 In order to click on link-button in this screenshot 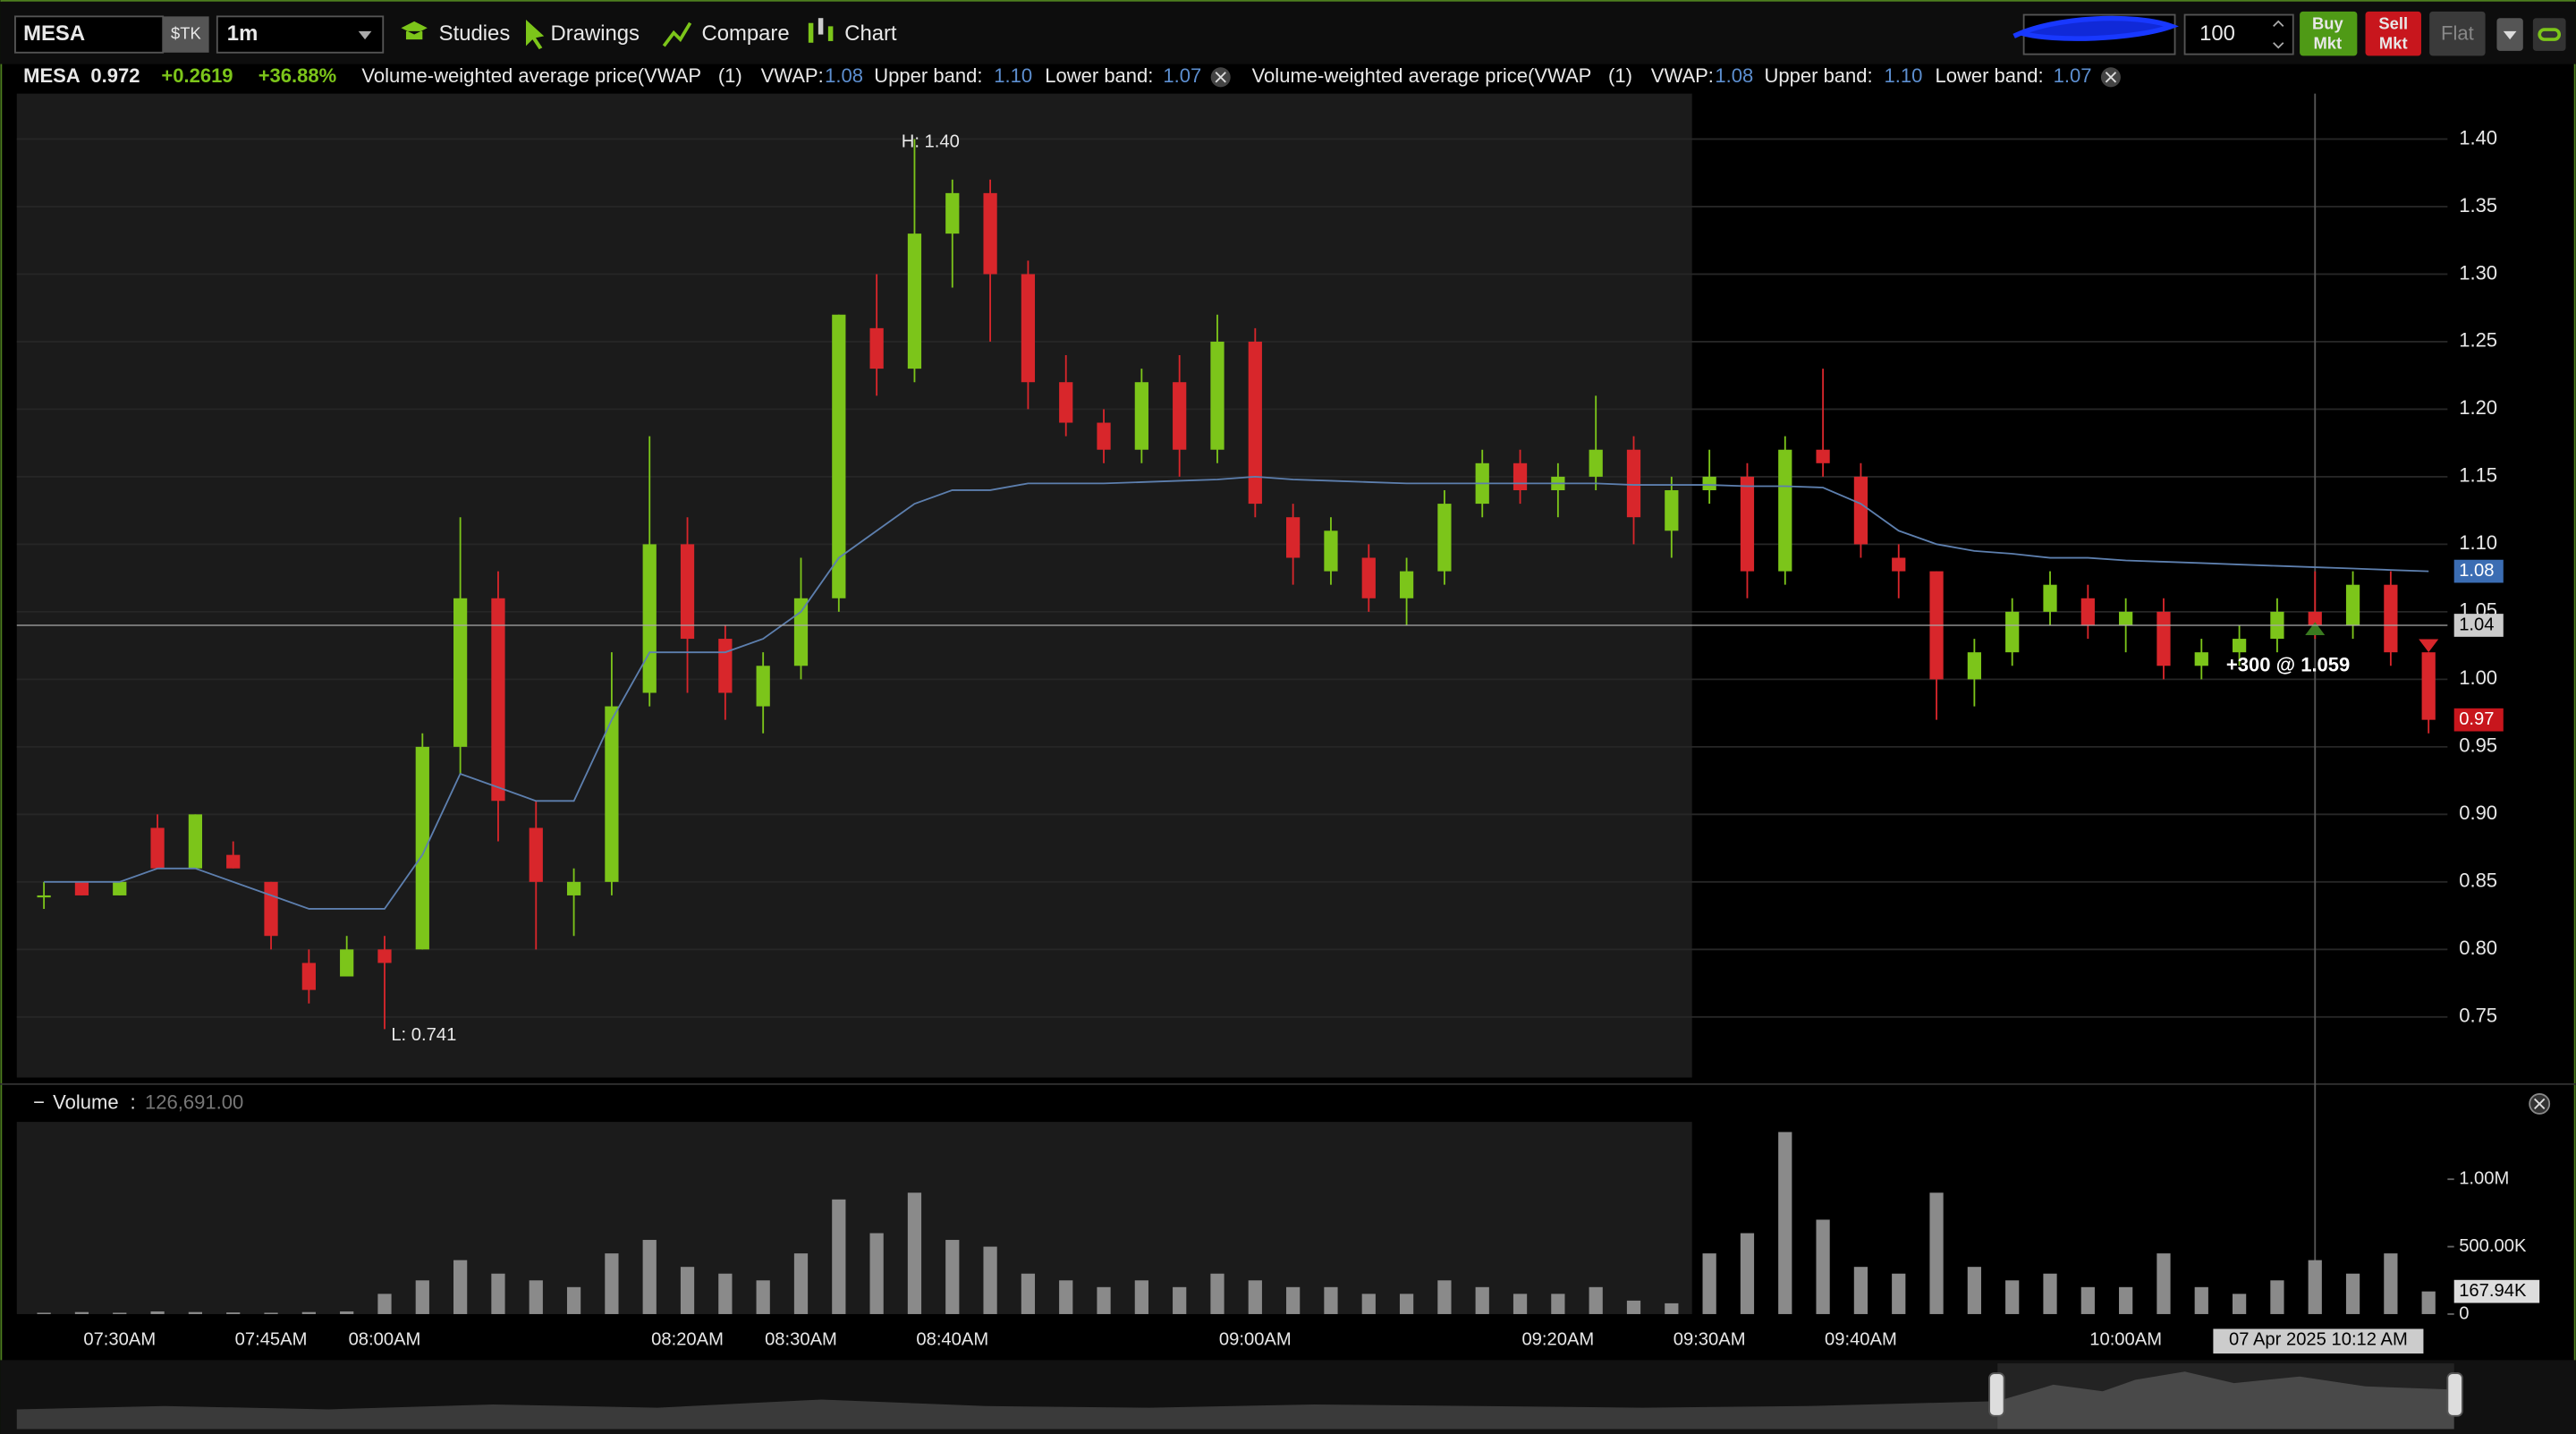, I will do `click(2549, 34)`.